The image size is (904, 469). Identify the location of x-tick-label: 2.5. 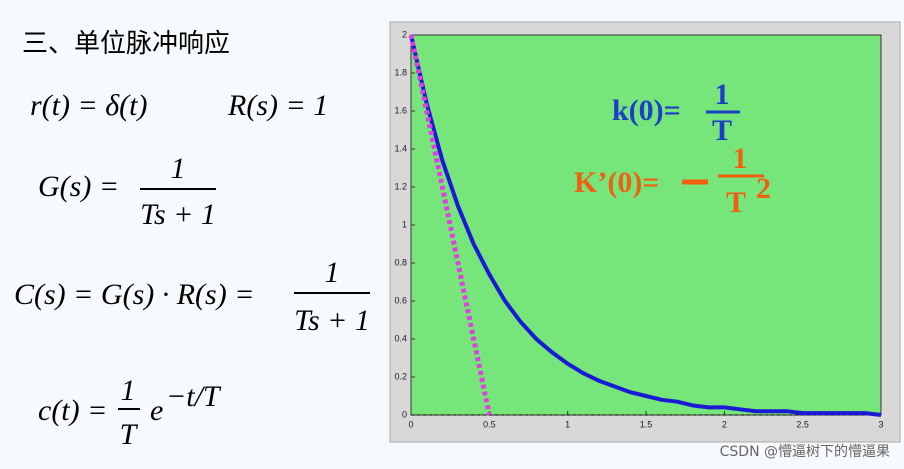
(802, 424).